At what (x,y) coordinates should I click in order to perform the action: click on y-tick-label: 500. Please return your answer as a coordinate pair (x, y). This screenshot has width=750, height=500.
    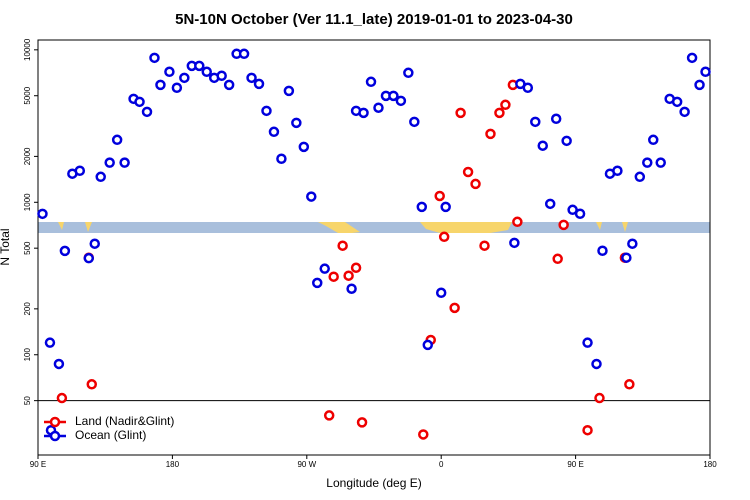
    Looking at the image, I should click on (27, 248).